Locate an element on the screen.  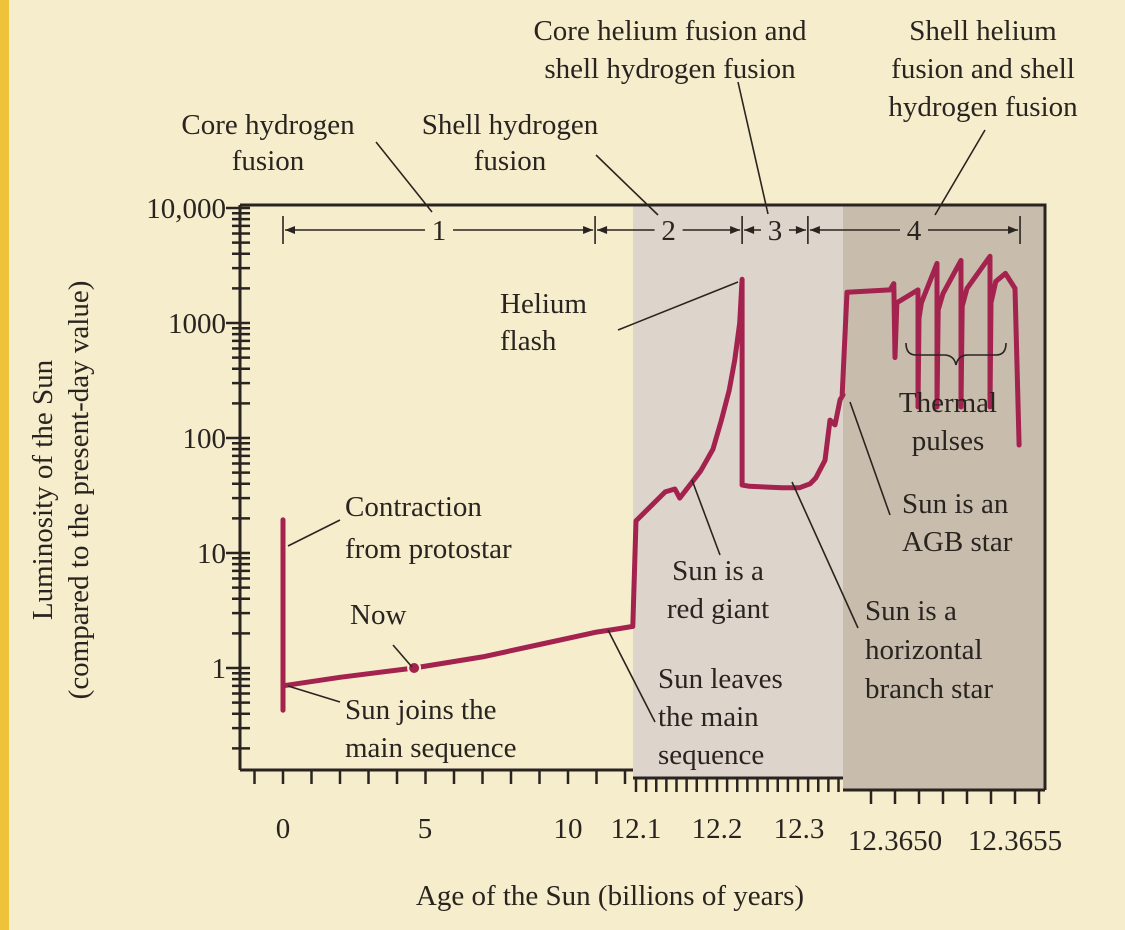
y-tick-labels: 10,000 1000 100 10 1 is located at coordinates (186, 439).